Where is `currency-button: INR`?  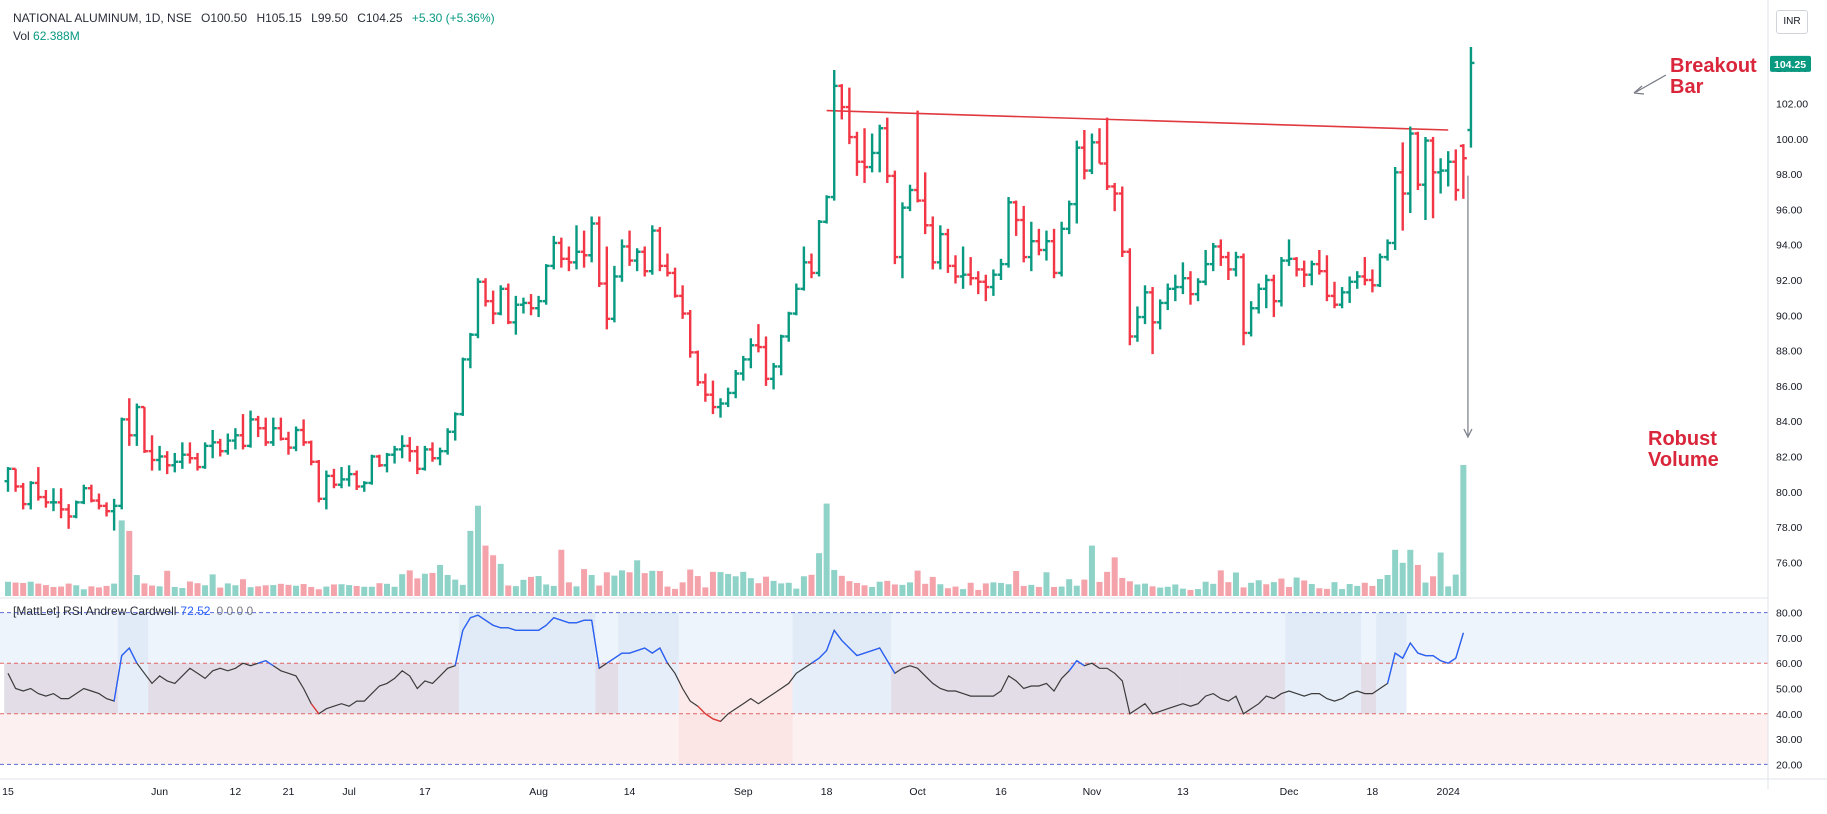
currency-button: INR is located at coordinates (1792, 22).